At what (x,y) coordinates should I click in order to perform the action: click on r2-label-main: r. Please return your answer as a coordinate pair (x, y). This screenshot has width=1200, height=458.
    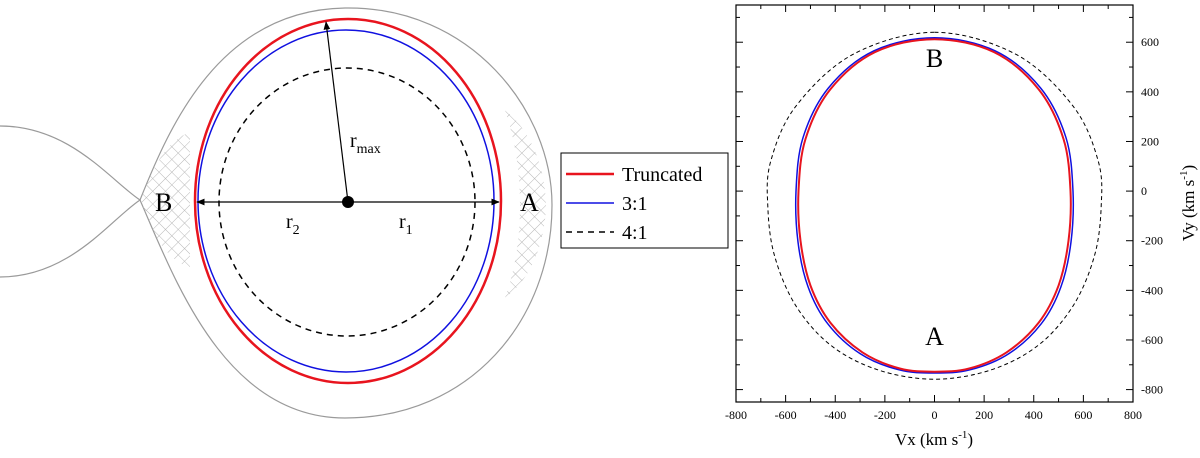
    Looking at the image, I should click on (289, 222).